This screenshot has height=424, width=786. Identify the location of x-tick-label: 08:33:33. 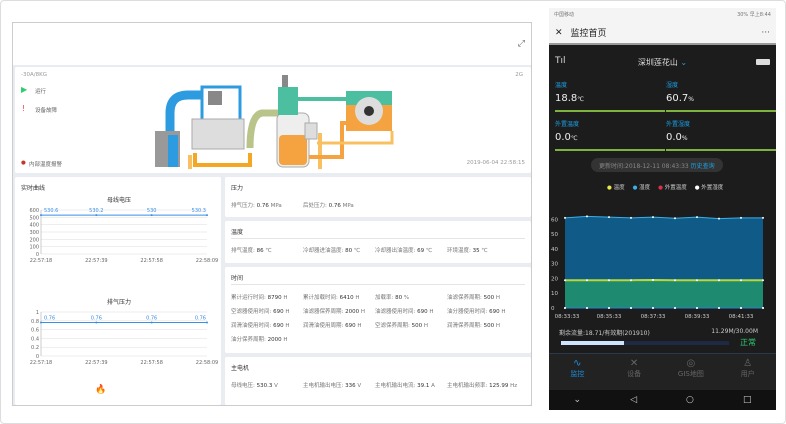
(567, 317).